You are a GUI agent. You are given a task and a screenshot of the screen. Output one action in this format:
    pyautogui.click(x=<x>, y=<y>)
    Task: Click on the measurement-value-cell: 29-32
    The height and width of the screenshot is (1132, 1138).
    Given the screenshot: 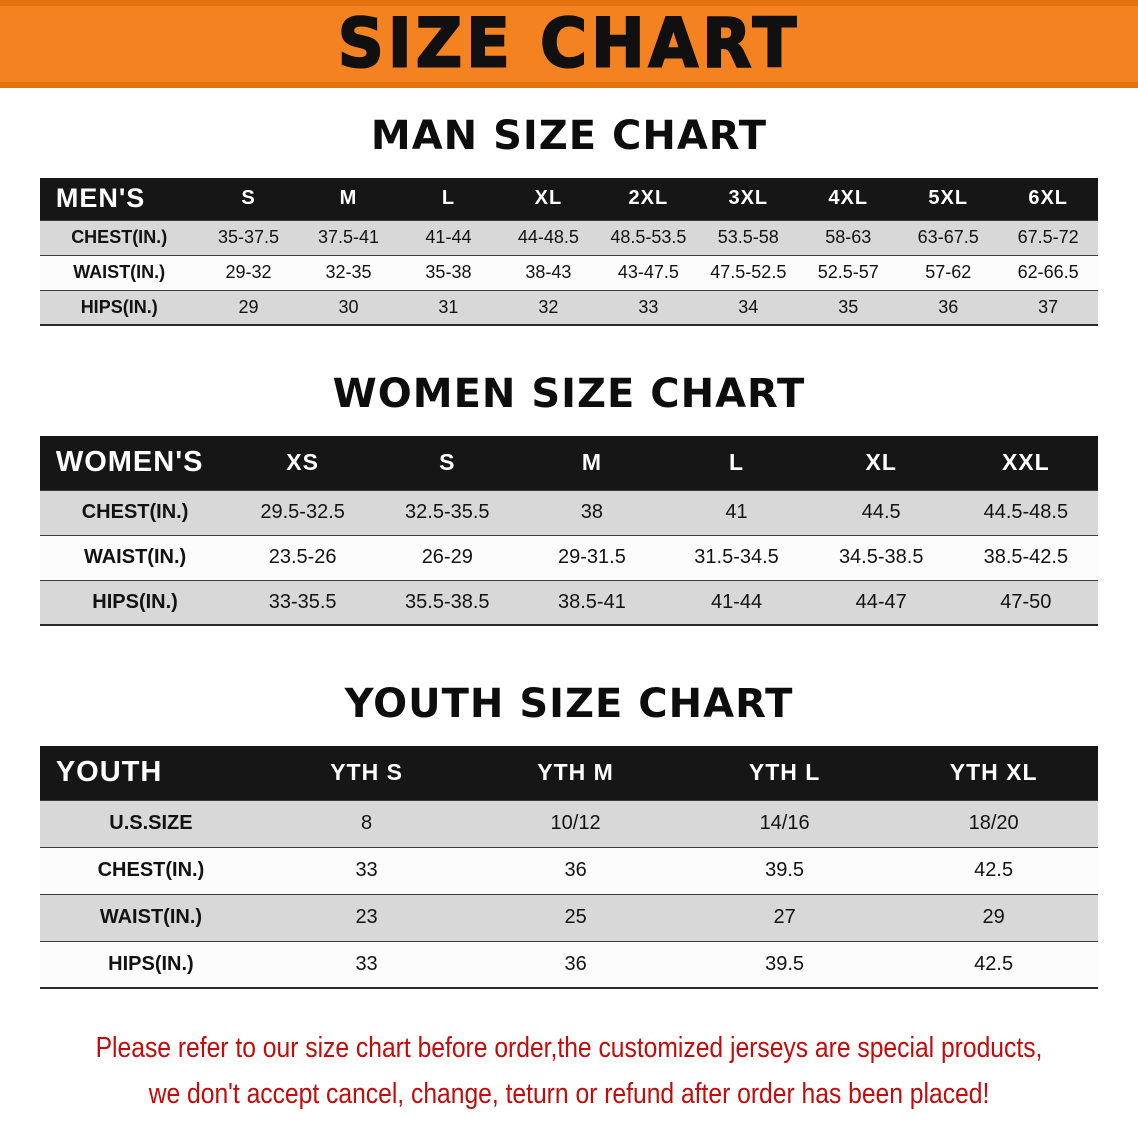 What is the action you would take?
    pyautogui.click(x=248, y=272)
    